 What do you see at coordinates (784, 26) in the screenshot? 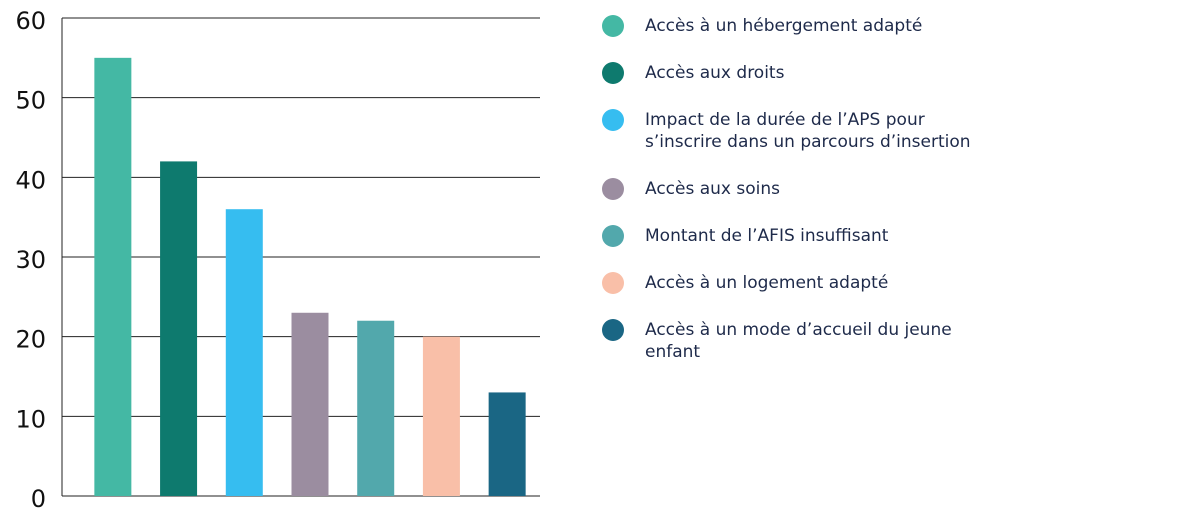
I see `legend-label: Accès à un hébergement adapté` at bounding box center [784, 26].